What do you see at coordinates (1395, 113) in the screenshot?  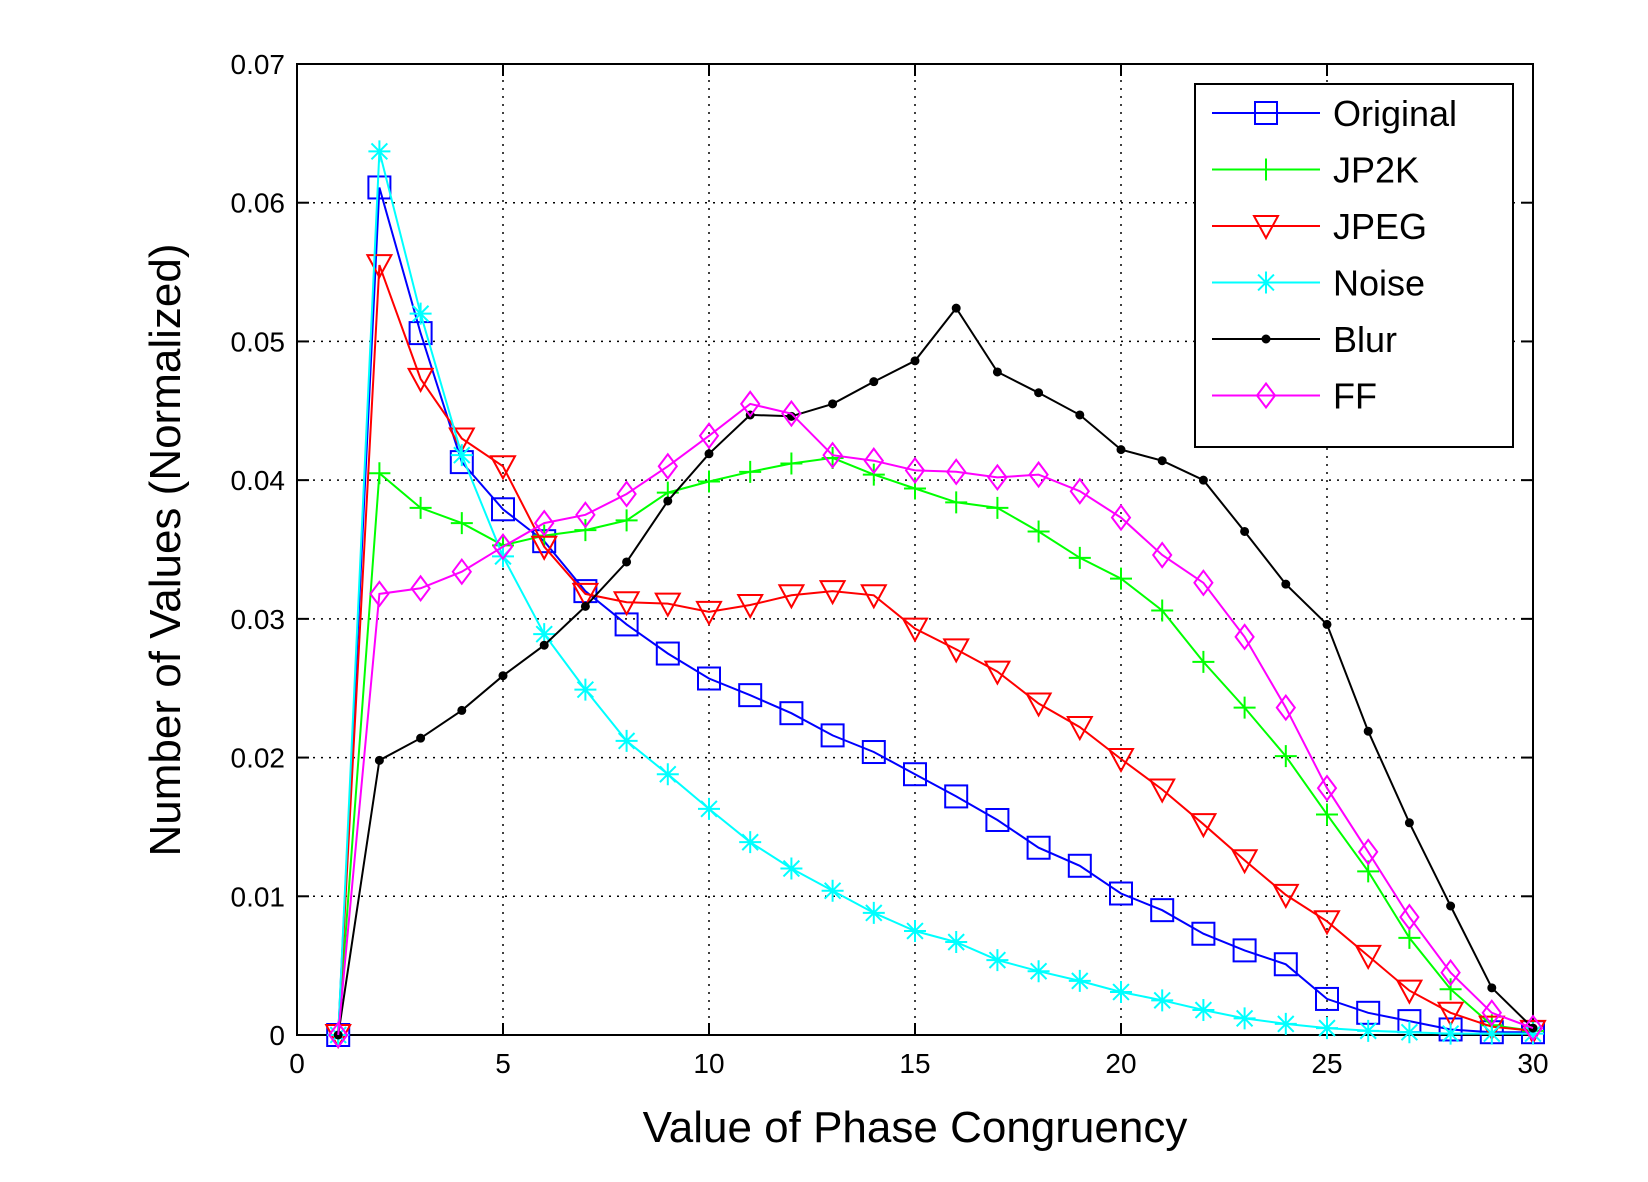 I see `legend-label: Original` at bounding box center [1395, 113].